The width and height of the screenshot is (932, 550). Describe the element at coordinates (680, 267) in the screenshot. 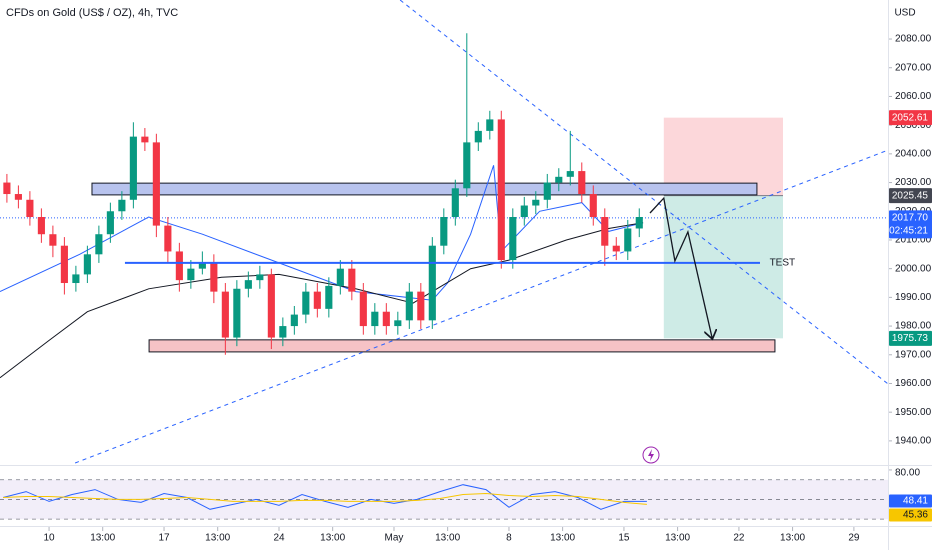

I see `projection-path` at that location.